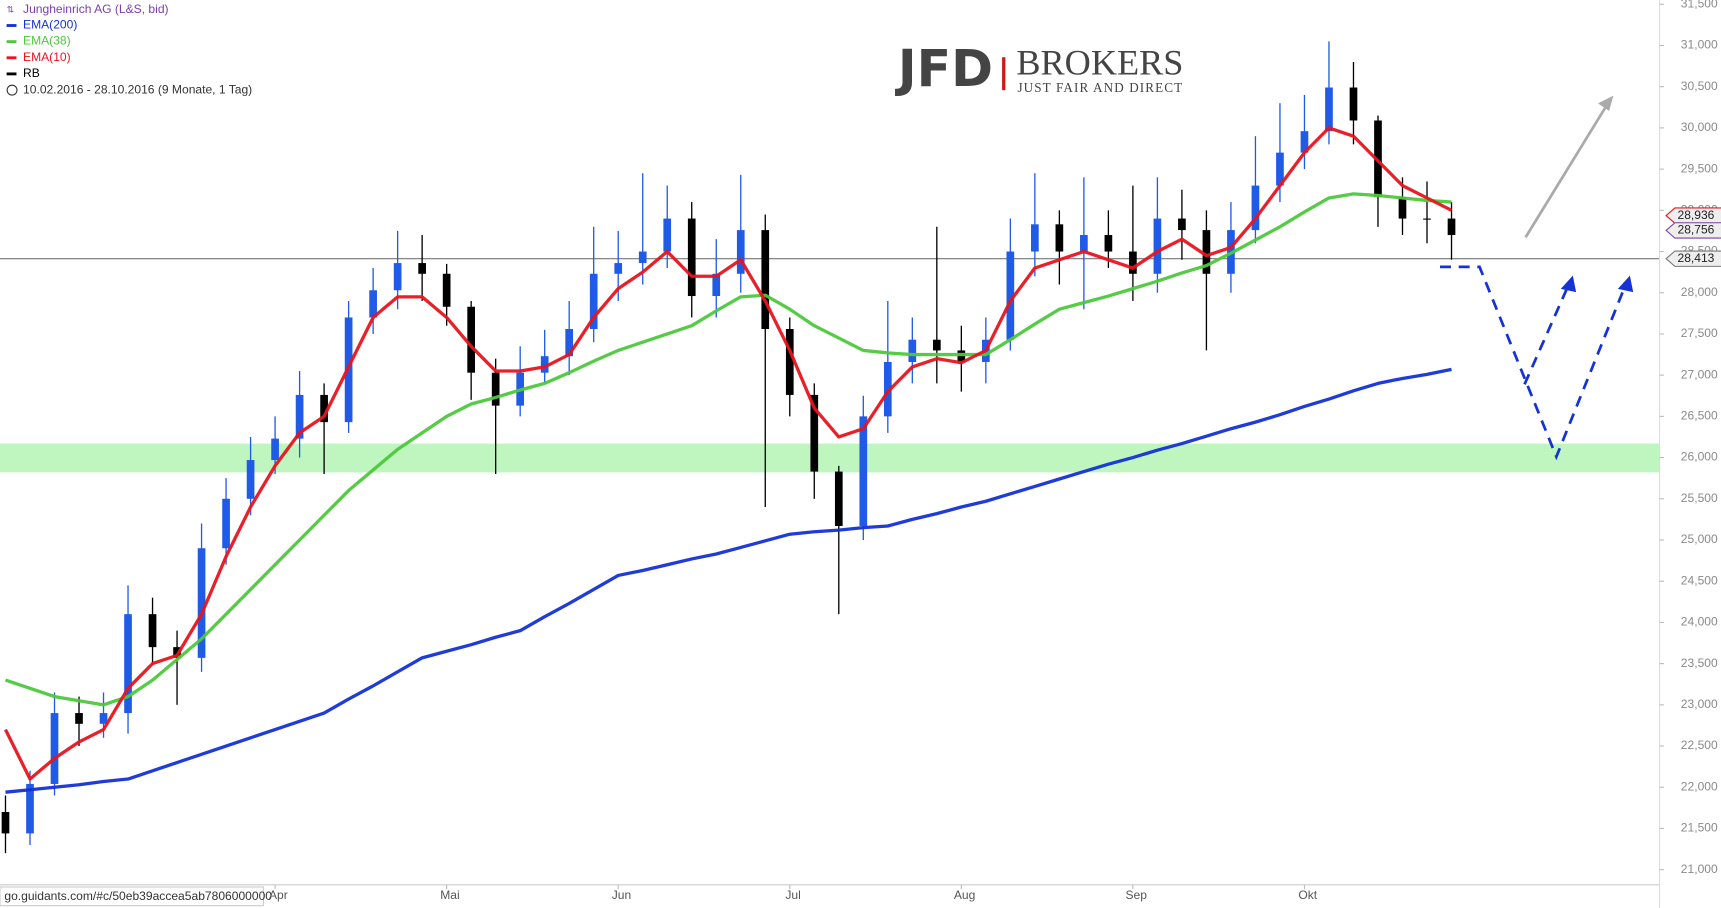 The height and width of the screenshot is (908, 1721). I want to click on y-tick-label: 24,500, so click(1699, 580).